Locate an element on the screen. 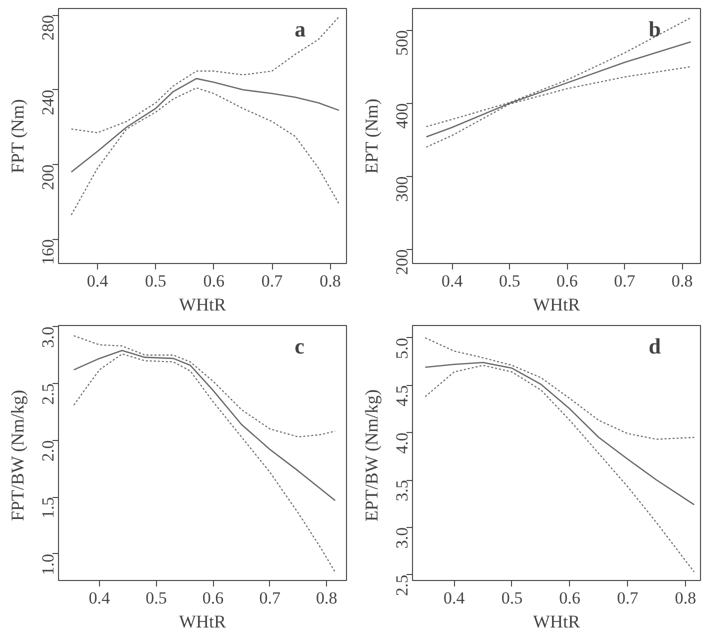 The height and width of the screenshot is (634, 709). y-tick-label: 500 is located at coordinates (402, 43).